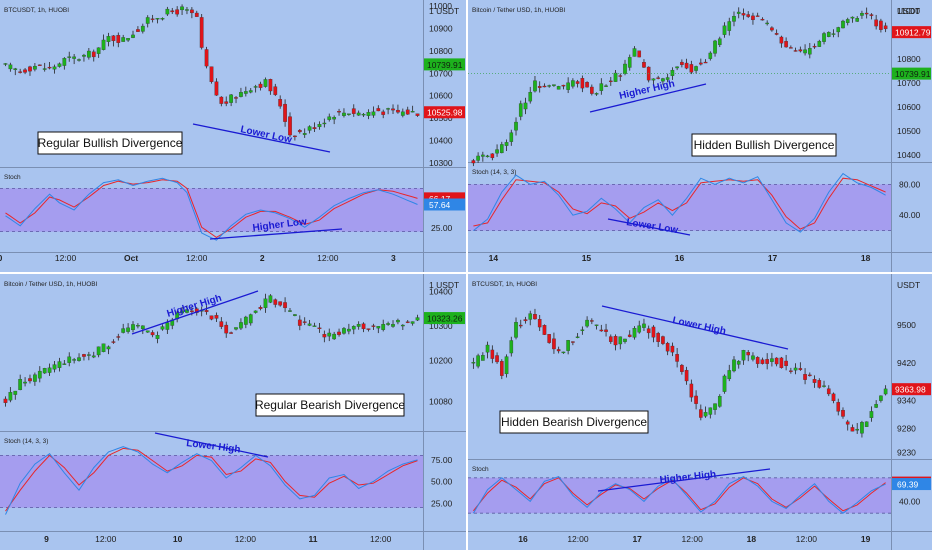 Image resolution: width=932 pixels, height=555 pixels. What do you see at coordinates (909, 131) in the screenshot?
I see `price-axis-tick: 10500` at bounding box center [909, 131].